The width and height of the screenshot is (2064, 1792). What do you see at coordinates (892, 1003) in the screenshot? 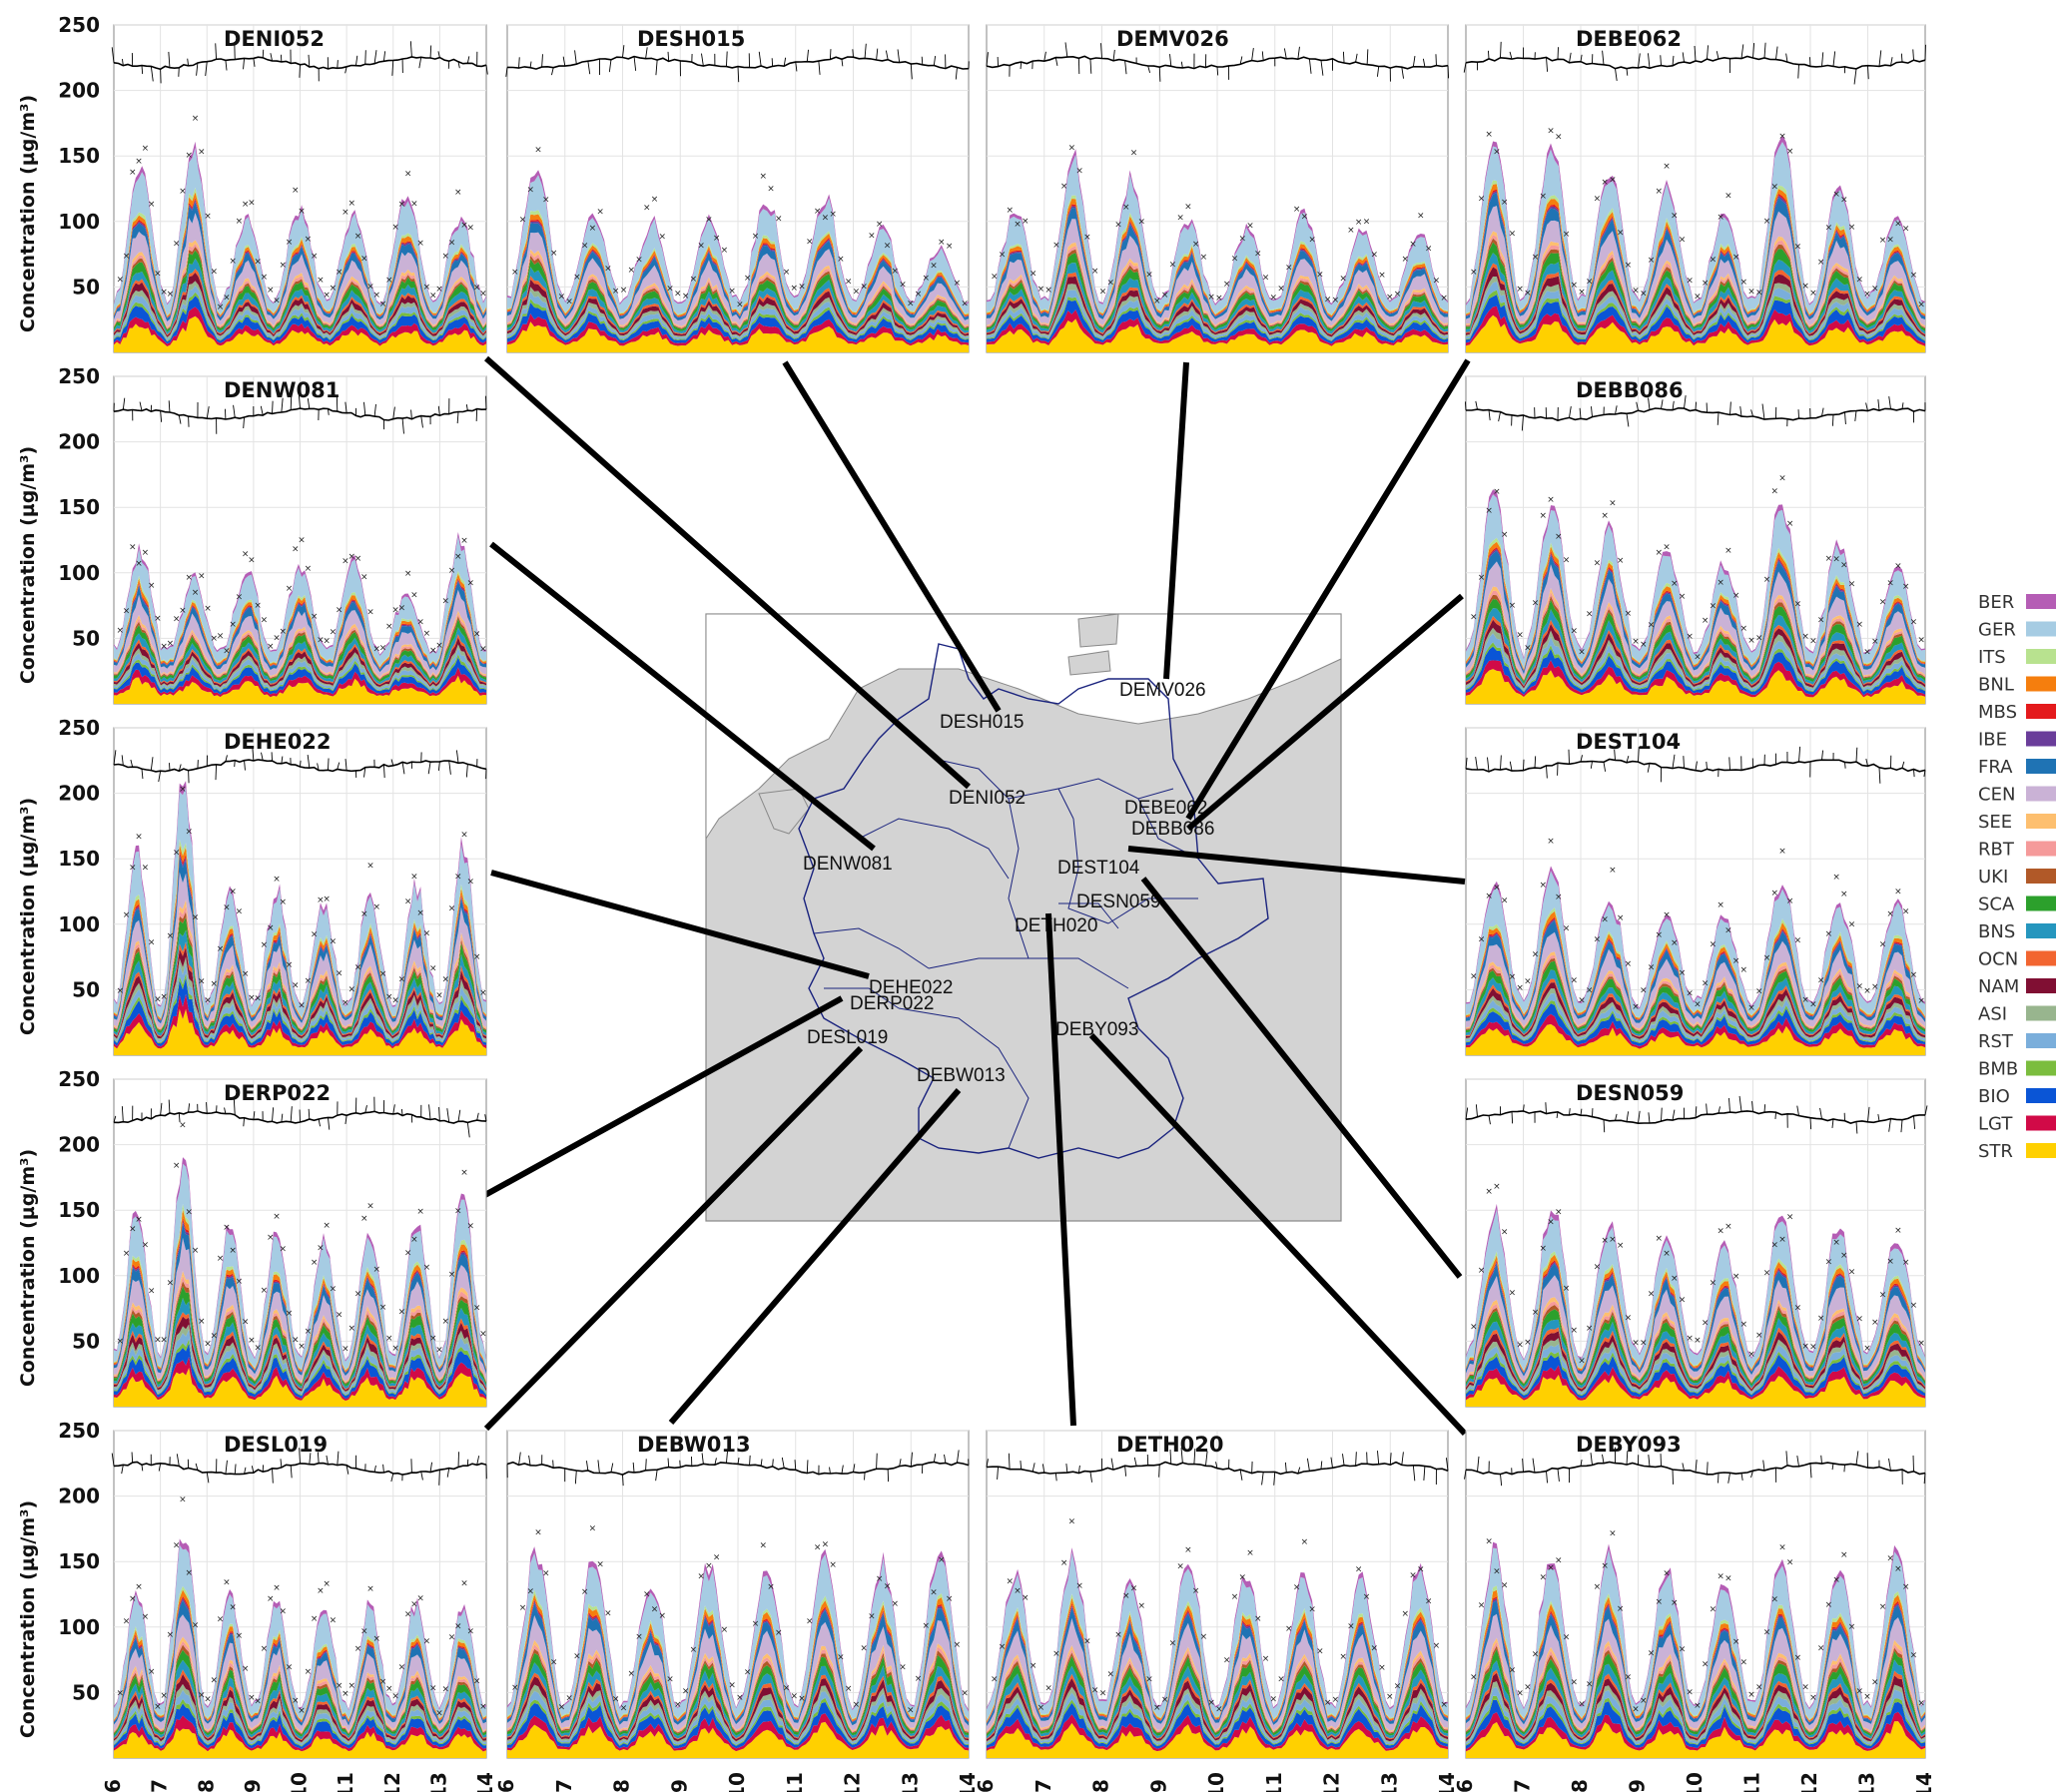
I see `map-label-derp022: DERP022` at bounding box center [892, 1003].